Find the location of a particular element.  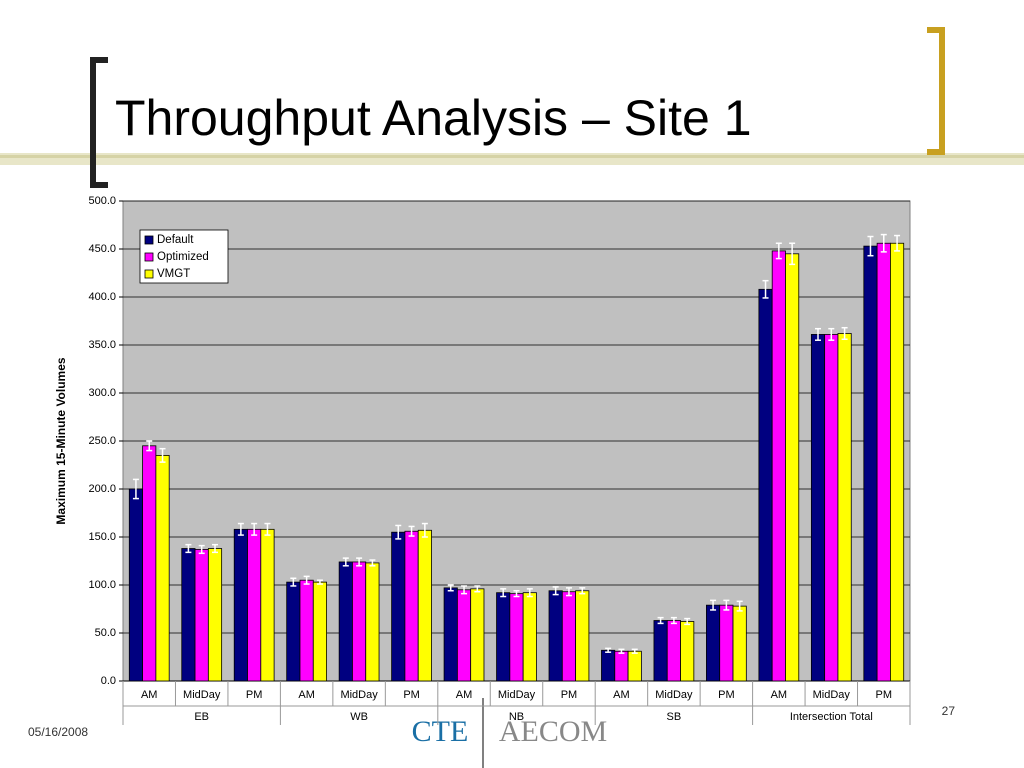

y-tick-label: 450.0 is located at coordinates (102, 249).